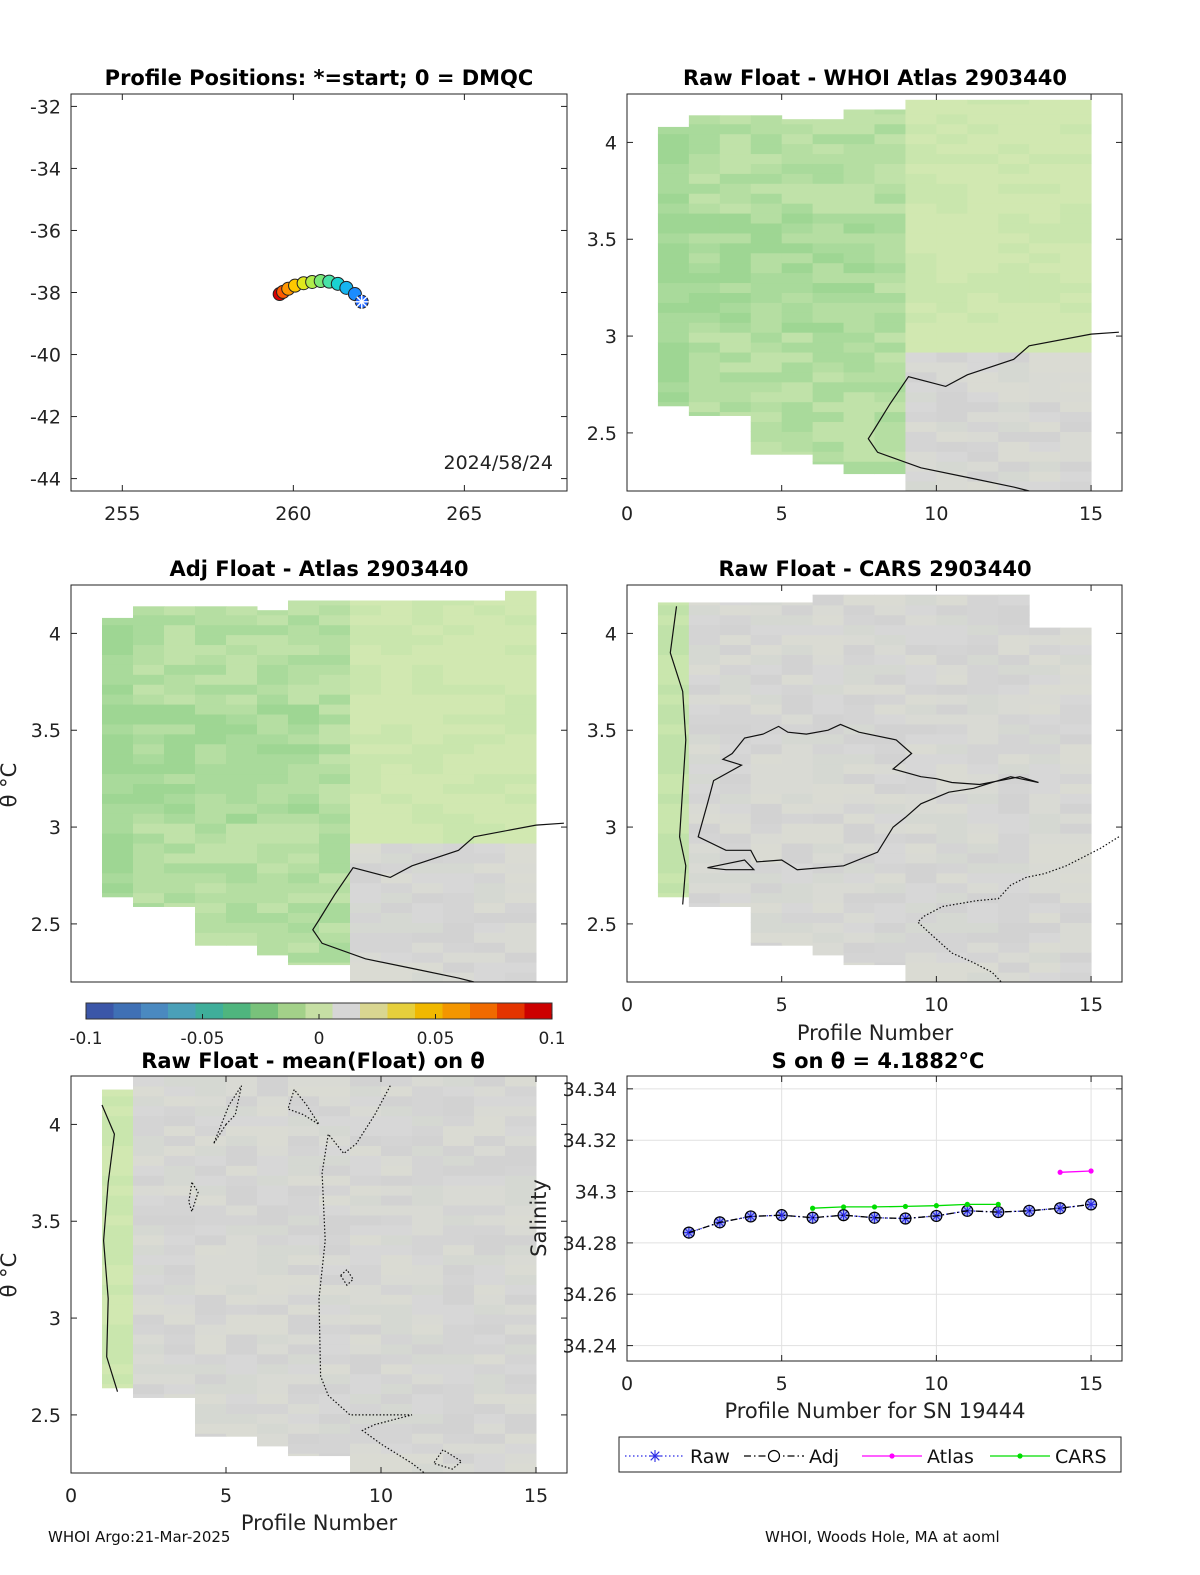  What do you see at coordinates (45, 418) in the screenshot?
I see `y-tick-label: -42` at bounding box center [45, 418].